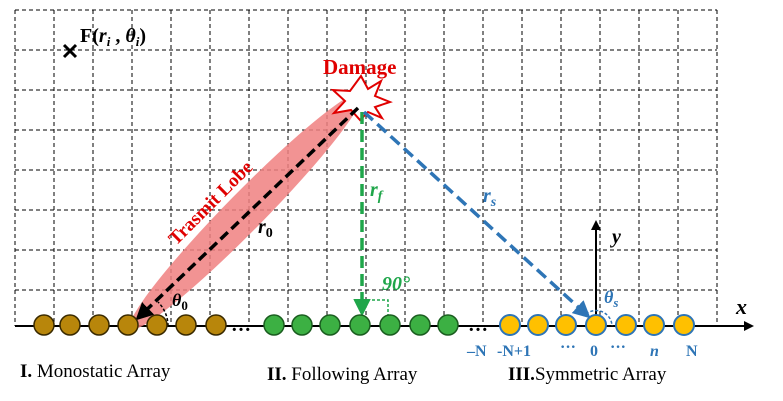 The image size is (783, 401). What do you see at coordinates (587, 374) in the screenshot?
I see `symmetric-array-title: III.Symmetric Array` at bounding box center [587, 374].